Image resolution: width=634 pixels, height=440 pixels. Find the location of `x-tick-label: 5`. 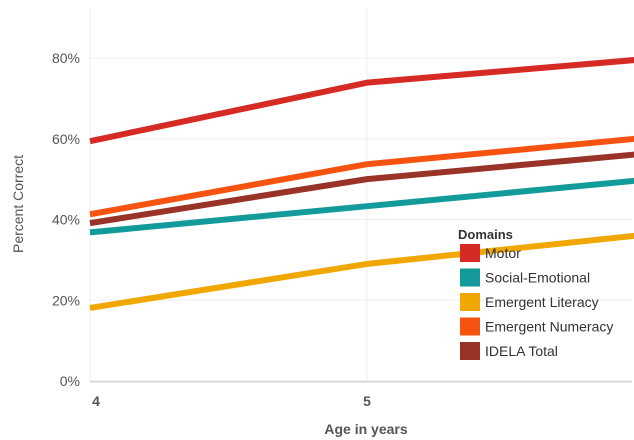

x-tick-label: 5 is located at coordinates (367, 401).